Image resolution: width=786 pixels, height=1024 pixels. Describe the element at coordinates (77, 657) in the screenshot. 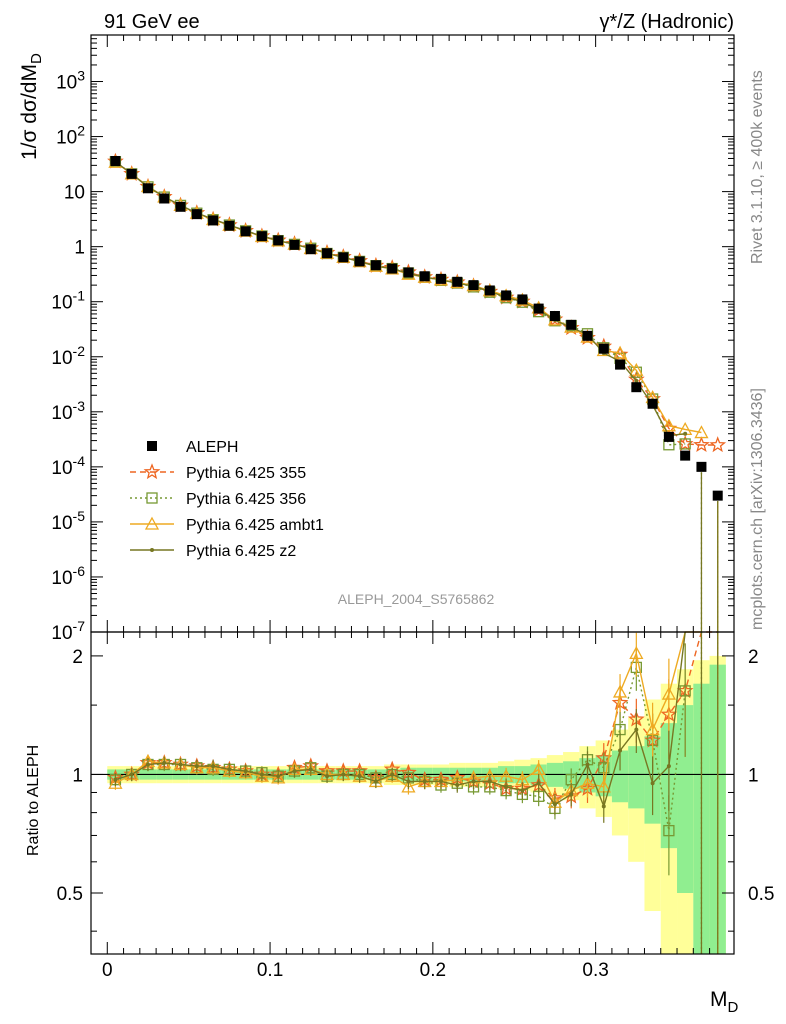

I see `ratio-tick-label-left: 2` at that location.